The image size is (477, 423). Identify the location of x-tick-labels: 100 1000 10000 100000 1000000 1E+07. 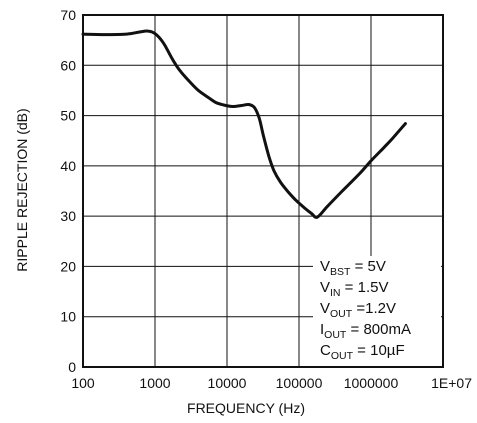
(271, 383).